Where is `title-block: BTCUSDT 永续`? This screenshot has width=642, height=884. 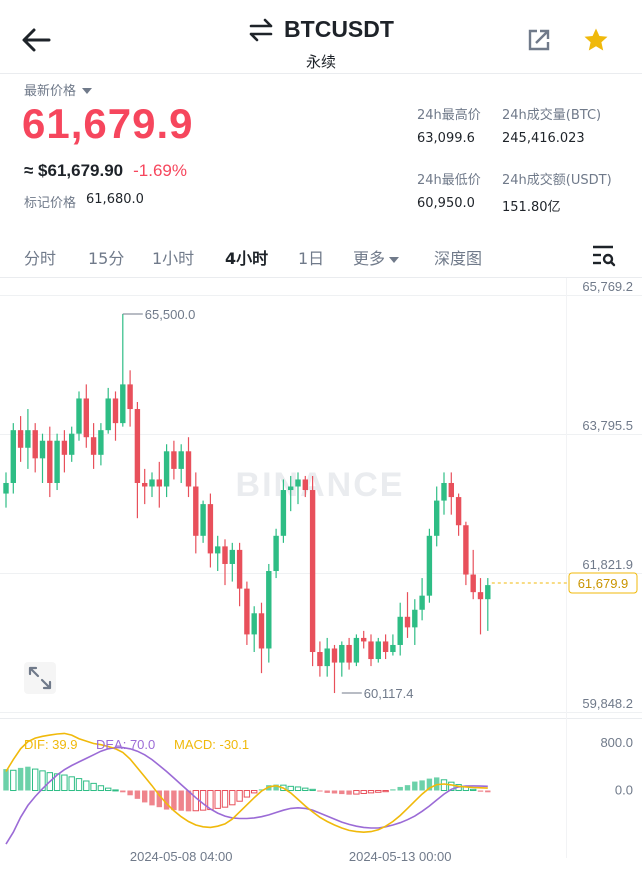
title-block: BTCUSDT 永续 is located at coordinates (321, 44).